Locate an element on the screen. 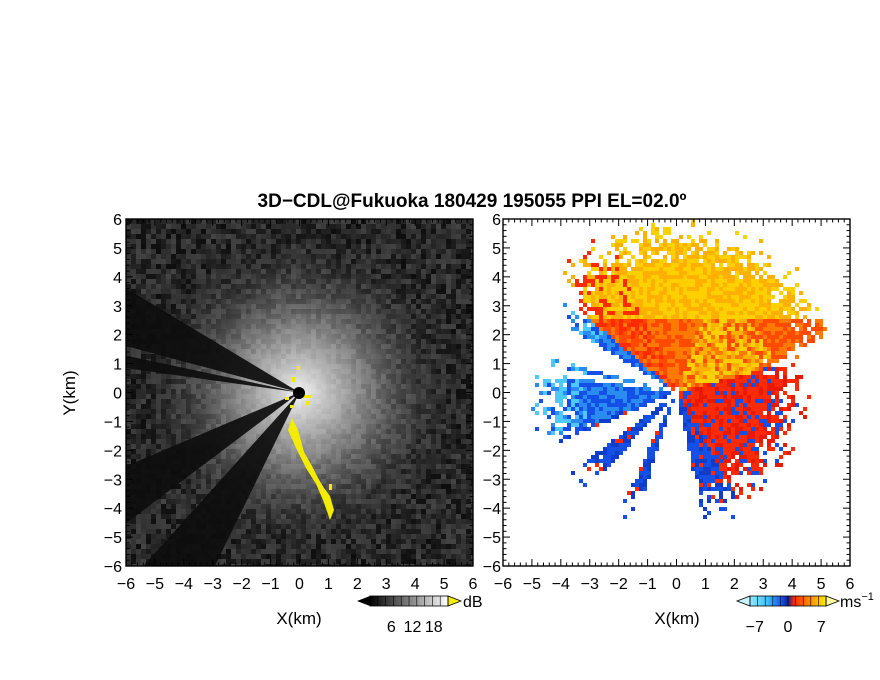 This screenshot has width=880, height=680. colorbar-tick-label: 18 is located at coordinates (434, 627).